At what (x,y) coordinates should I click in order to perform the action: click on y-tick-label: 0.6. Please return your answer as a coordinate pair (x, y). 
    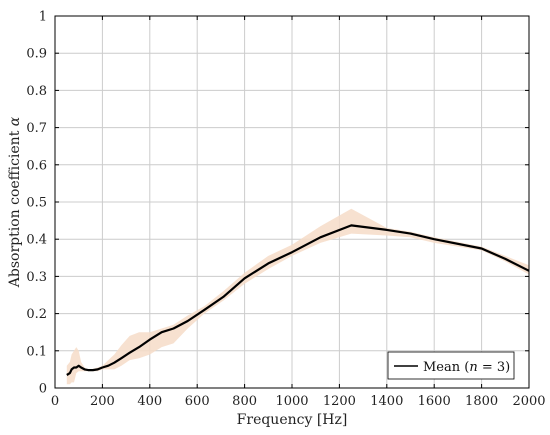
    Looking at the image, I should click on (36, 165).